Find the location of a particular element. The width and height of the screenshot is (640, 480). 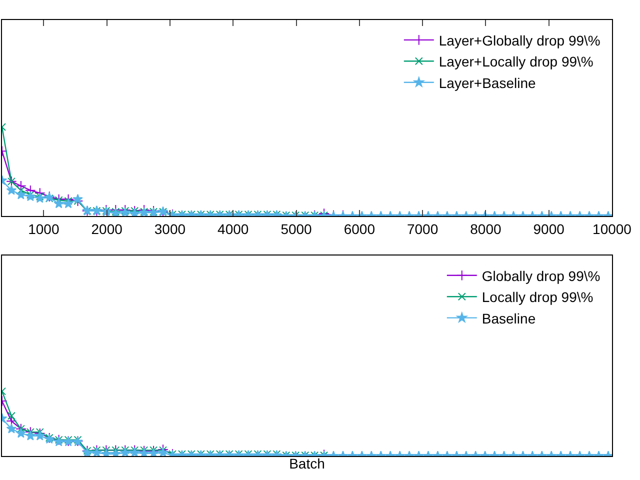

x-tick-label: 5000 is located at coordinates (296, 229).